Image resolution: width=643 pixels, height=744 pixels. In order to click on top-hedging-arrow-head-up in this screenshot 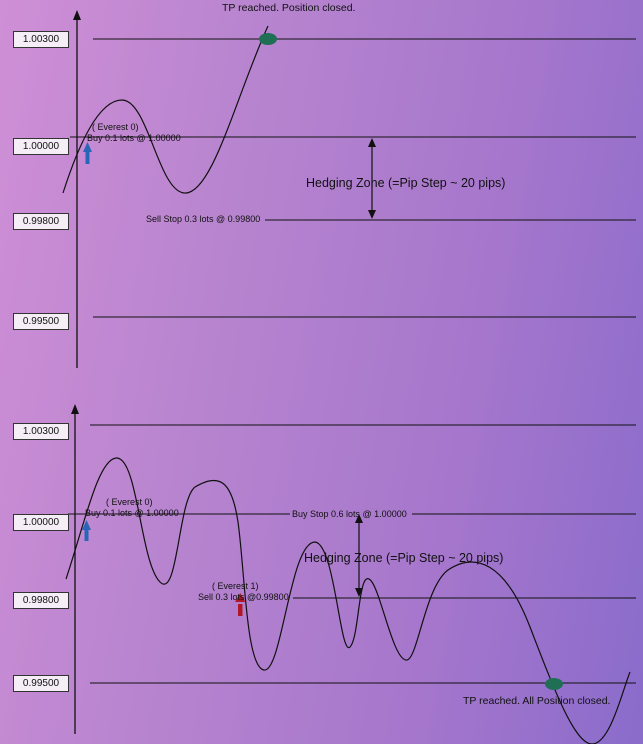, I will do `click(372, 142)`.